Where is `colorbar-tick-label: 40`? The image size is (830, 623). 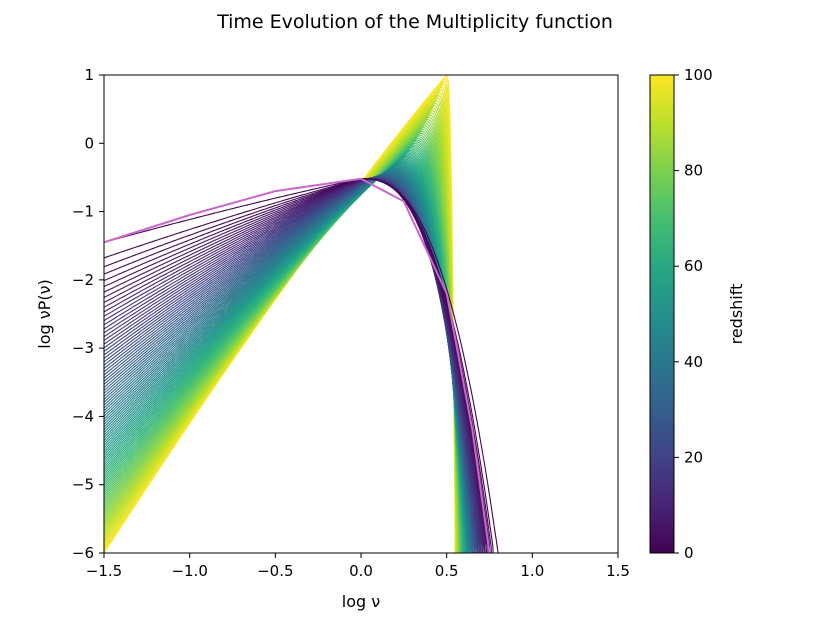
colorbar-tick-label: 40 is located at coordinates (693, 362).